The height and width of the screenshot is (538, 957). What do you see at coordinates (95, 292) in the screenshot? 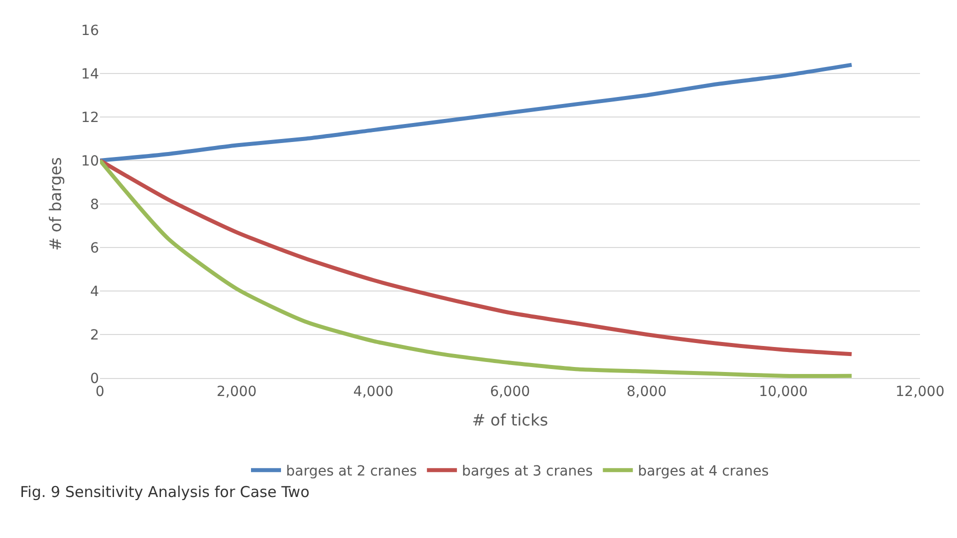
I see `y-tick-label: 4` at bounding box center [95, 292].